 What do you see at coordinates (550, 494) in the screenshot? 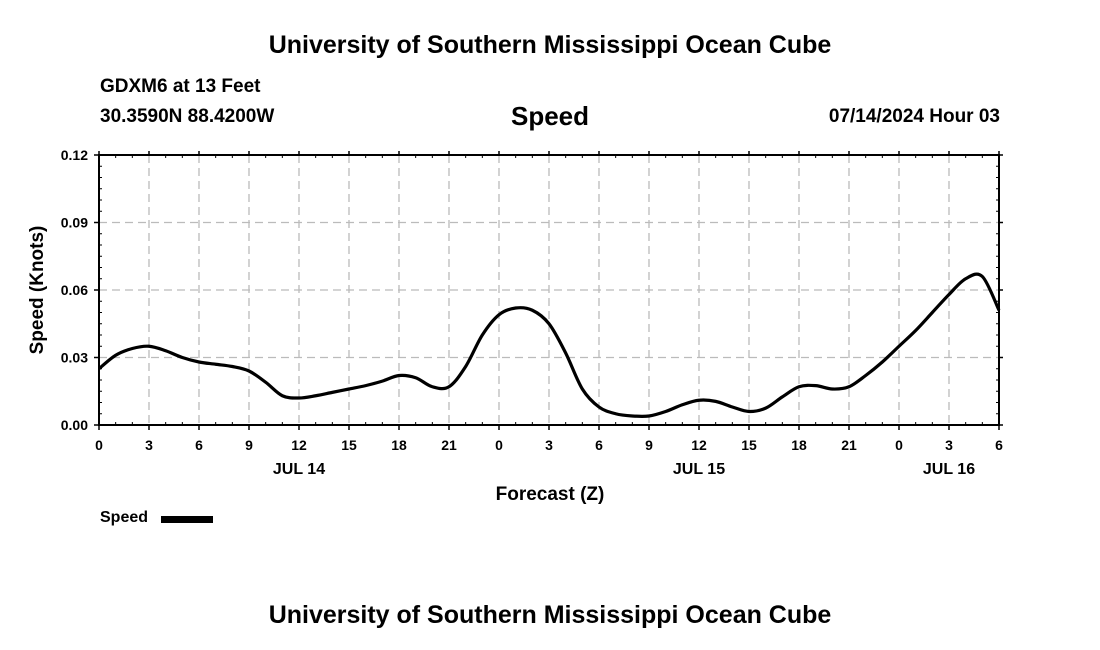
I see `x-axis-title: Forecast (Z)` at bounding box center [550, 494].